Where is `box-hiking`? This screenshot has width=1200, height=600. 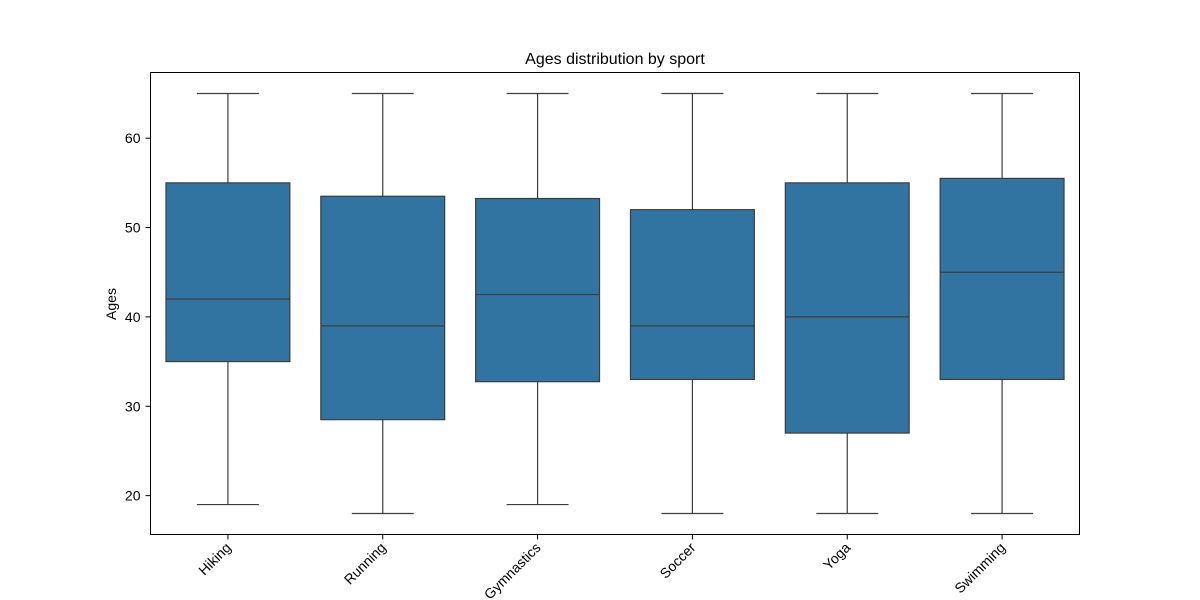 box-hiking is located at coordinates (228, 299).